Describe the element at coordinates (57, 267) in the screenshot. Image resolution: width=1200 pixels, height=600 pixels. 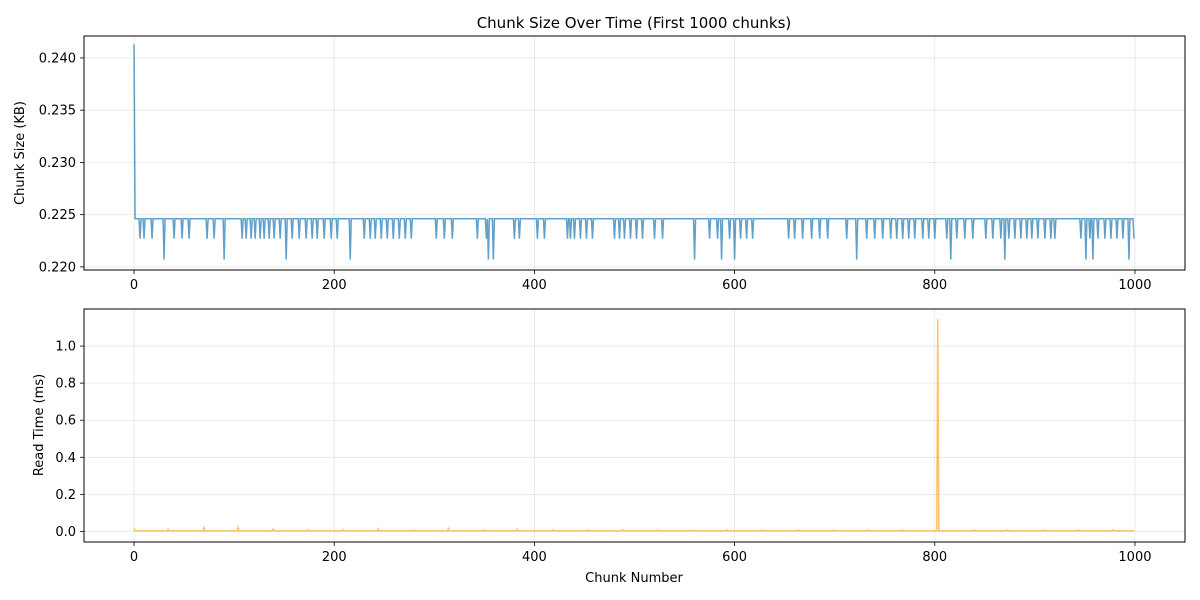
I see `chunk-size-y-tick-label: 0.220` at that location.